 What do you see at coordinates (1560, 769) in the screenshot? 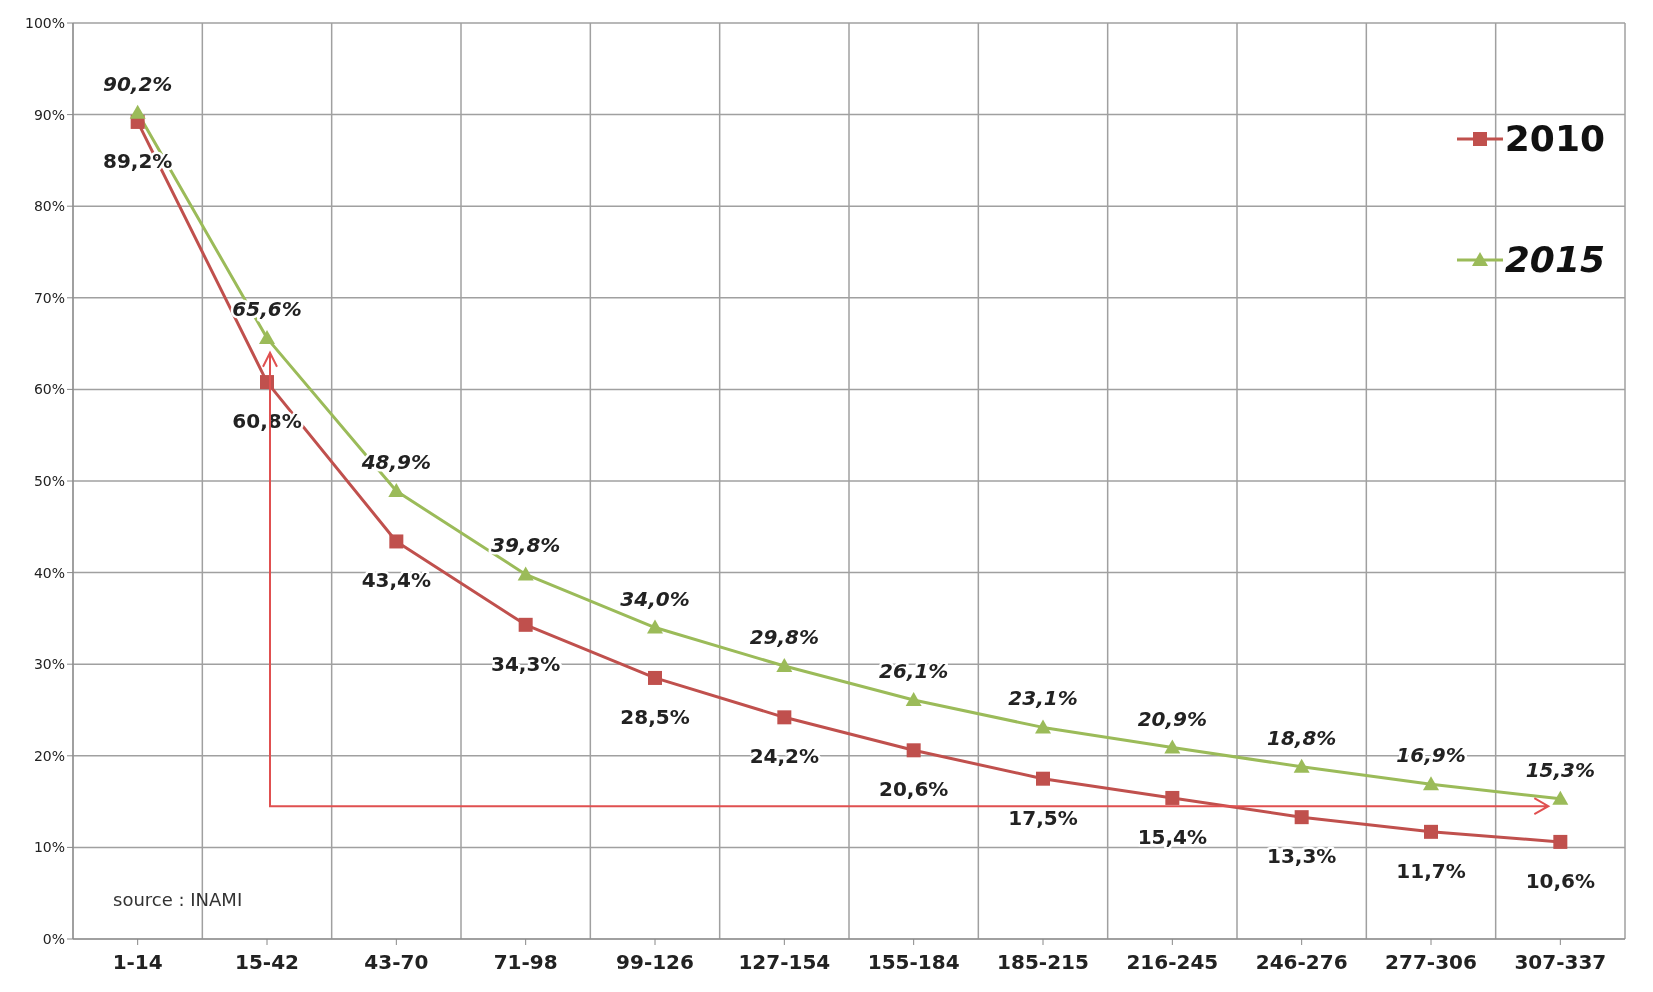
I see `data-label: 15,3%` at bounding box center [1560, 769].